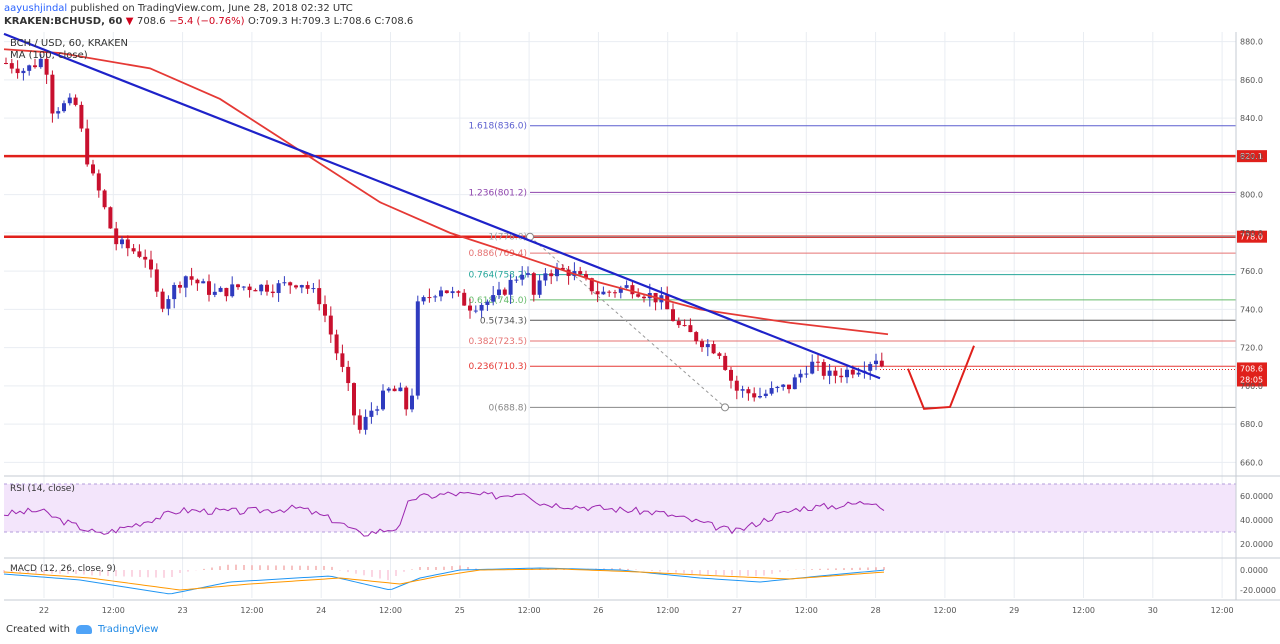 This screenshot has height=644, width=1280. I want to click on fib-label: 0.236(710.3), so click(497, 367).